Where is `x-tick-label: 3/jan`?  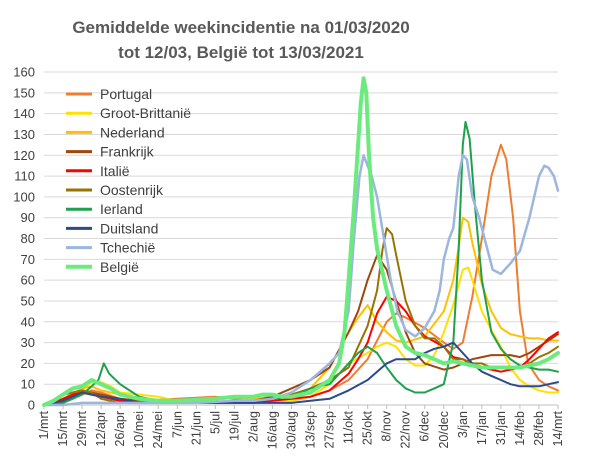
x-tick-label: 3/jan is located at coordinates (463, 424).